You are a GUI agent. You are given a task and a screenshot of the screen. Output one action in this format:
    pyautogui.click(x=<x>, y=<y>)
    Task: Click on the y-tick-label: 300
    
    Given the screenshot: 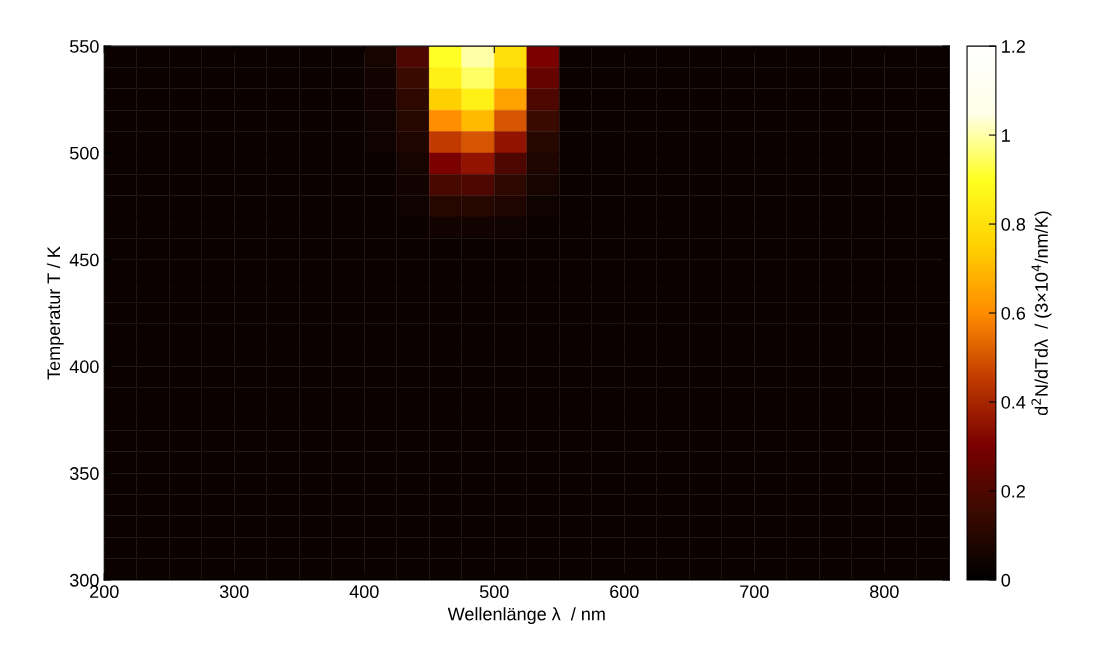 What is the action you would take?
    pyautogui.click(x=84, y=580)
    